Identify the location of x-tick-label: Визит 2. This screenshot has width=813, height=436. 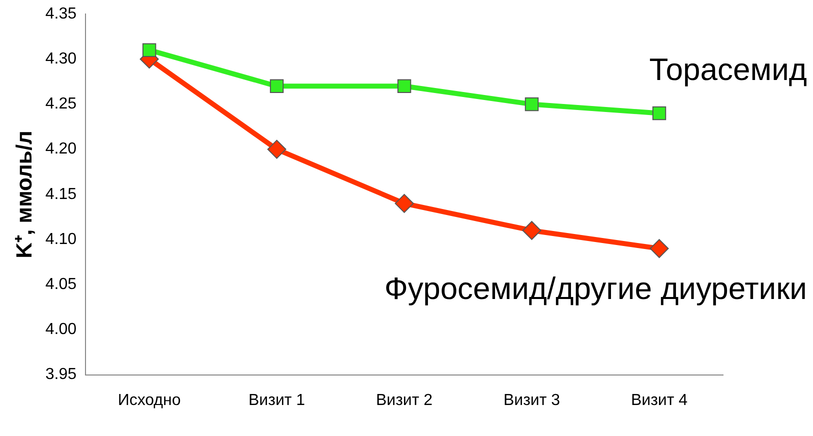
(404, 400).